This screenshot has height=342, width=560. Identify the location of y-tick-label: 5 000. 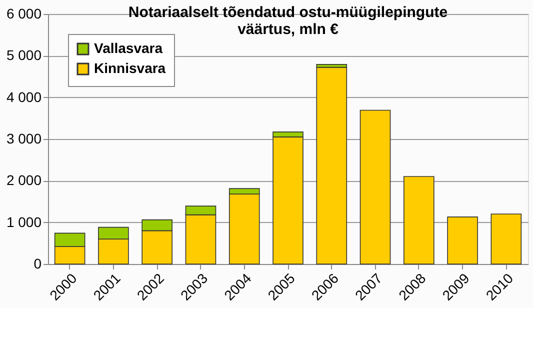
(24, 55).